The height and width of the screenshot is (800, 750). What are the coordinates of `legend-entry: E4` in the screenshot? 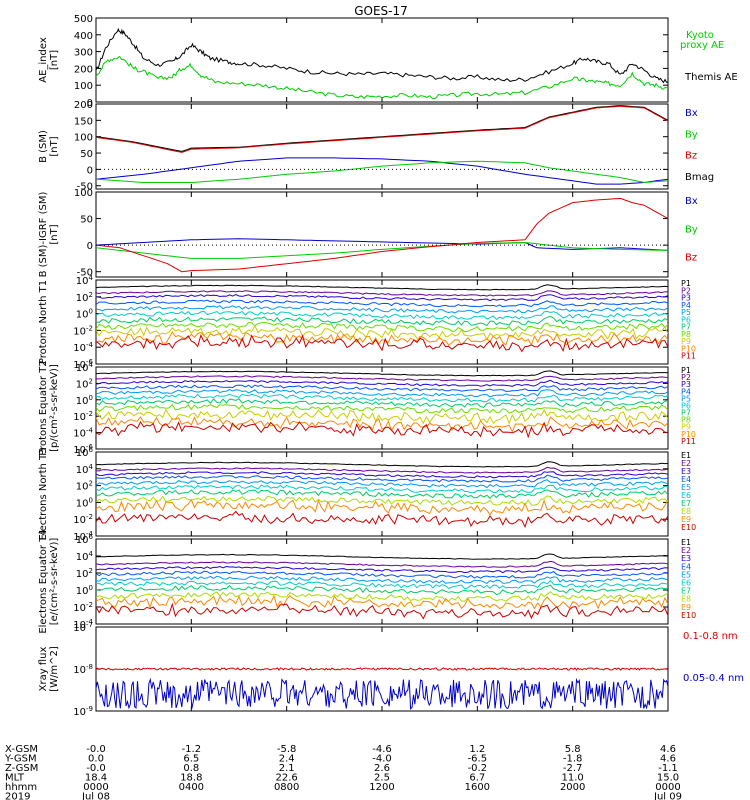 It's located at (686, 566).